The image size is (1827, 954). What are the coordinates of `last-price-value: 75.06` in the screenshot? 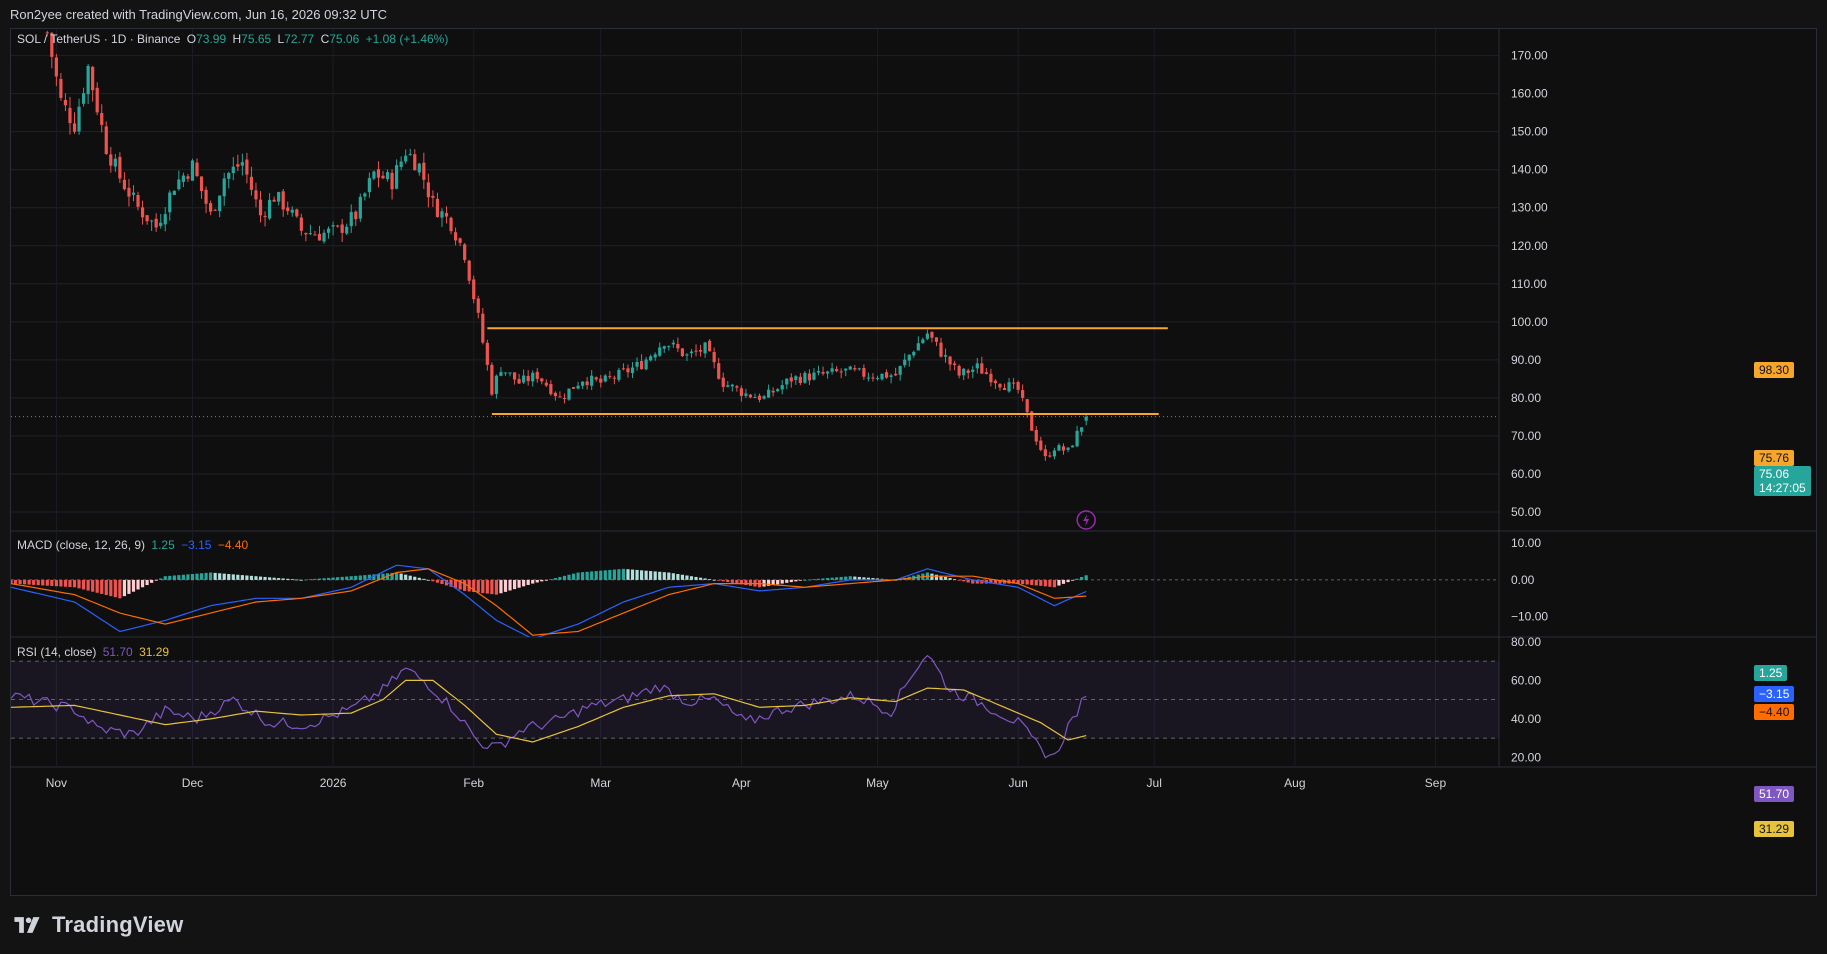 It's located at (1774, 474).